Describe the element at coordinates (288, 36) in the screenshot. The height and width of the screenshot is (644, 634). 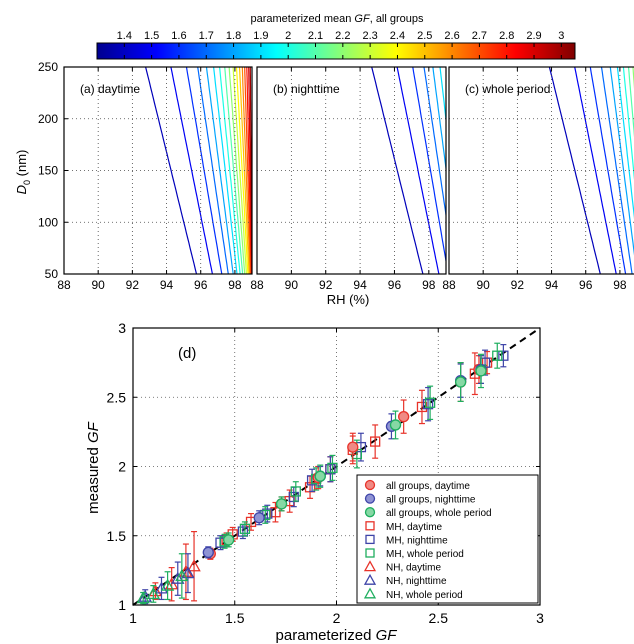
I see `colorbar-tick-label: 2` at that location.